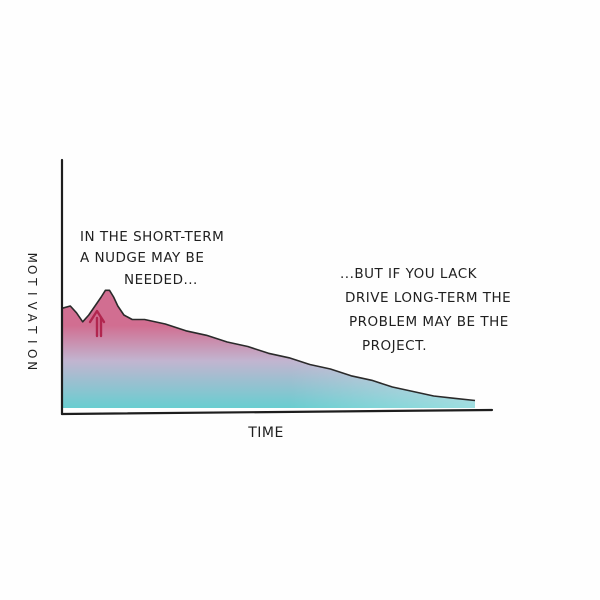  I want to click on y-axis-label-glyph: N, so click(32, 365).